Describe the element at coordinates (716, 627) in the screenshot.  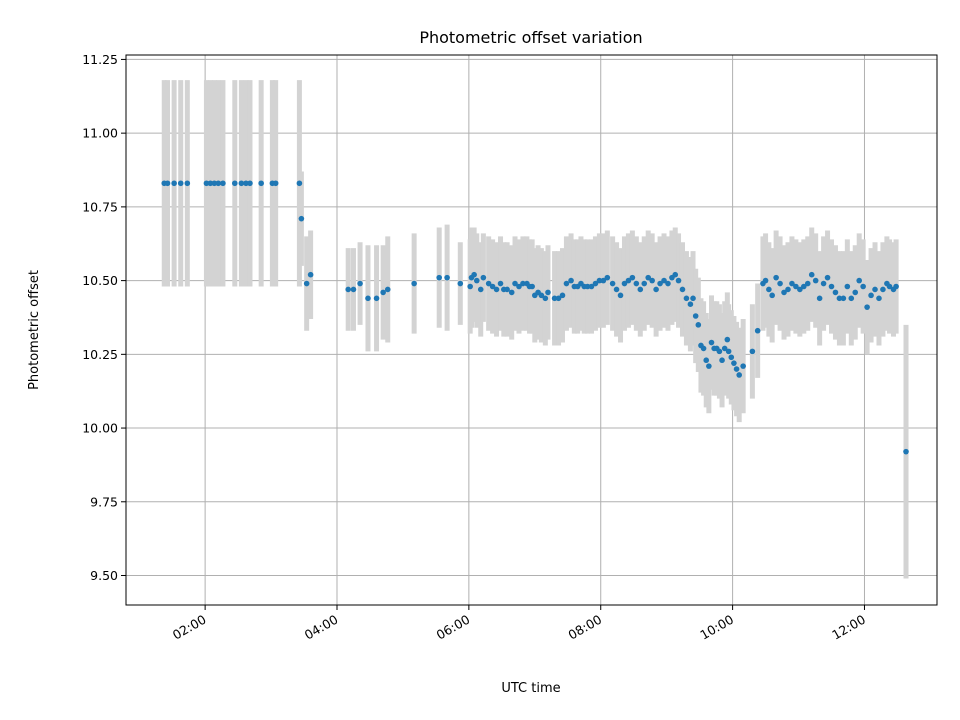
I see `x-tick-label: 10:00` at that location.